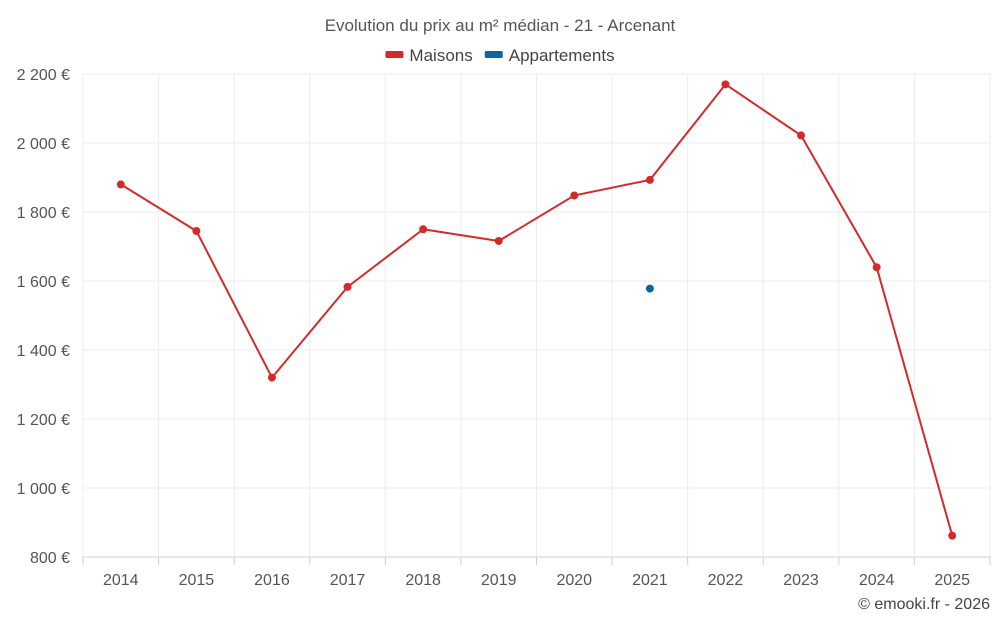 This screenshot has height=625, width=1000. Describe the element at coordinates (43, 213) in the screenshot. I see `y-tick-label: 1 800 €` at that location.